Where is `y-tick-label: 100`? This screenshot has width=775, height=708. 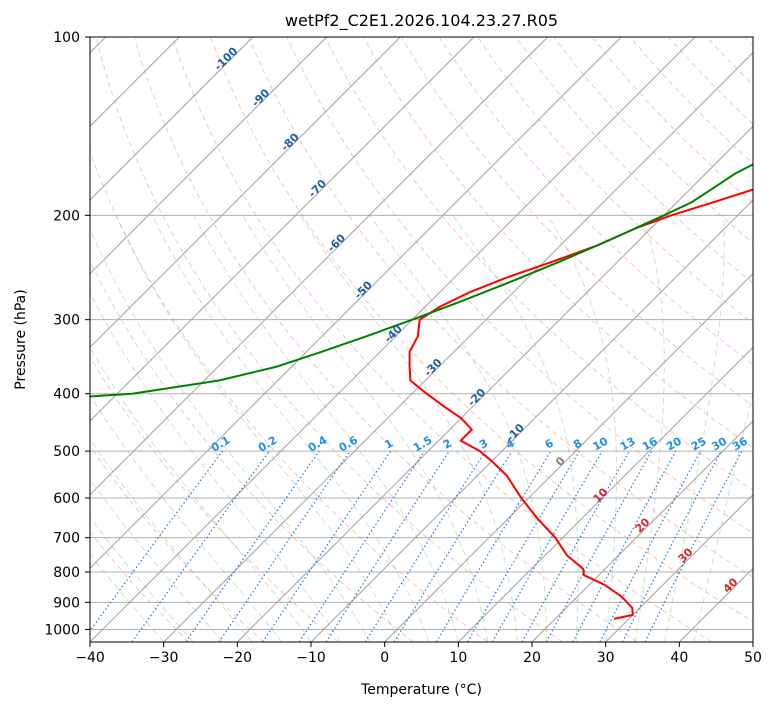
y-tick-label: 100 is located at coordinates (66, 38).